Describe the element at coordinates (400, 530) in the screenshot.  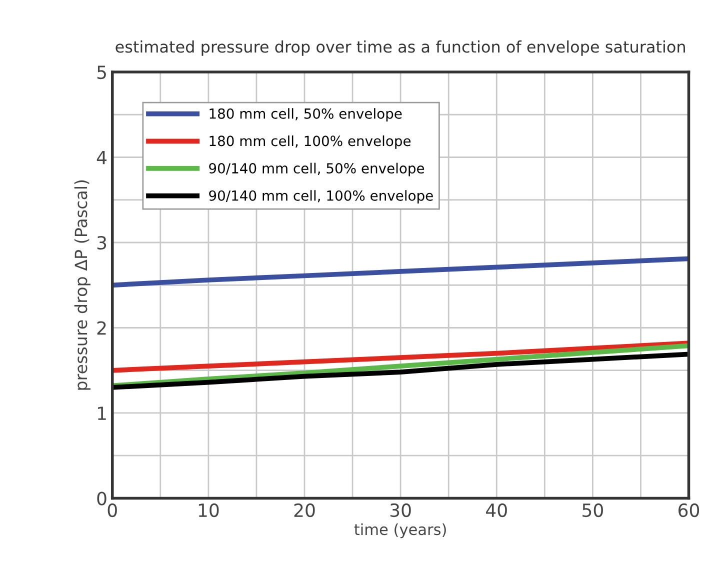
I see `x-axis-title: time (years)` at that location.